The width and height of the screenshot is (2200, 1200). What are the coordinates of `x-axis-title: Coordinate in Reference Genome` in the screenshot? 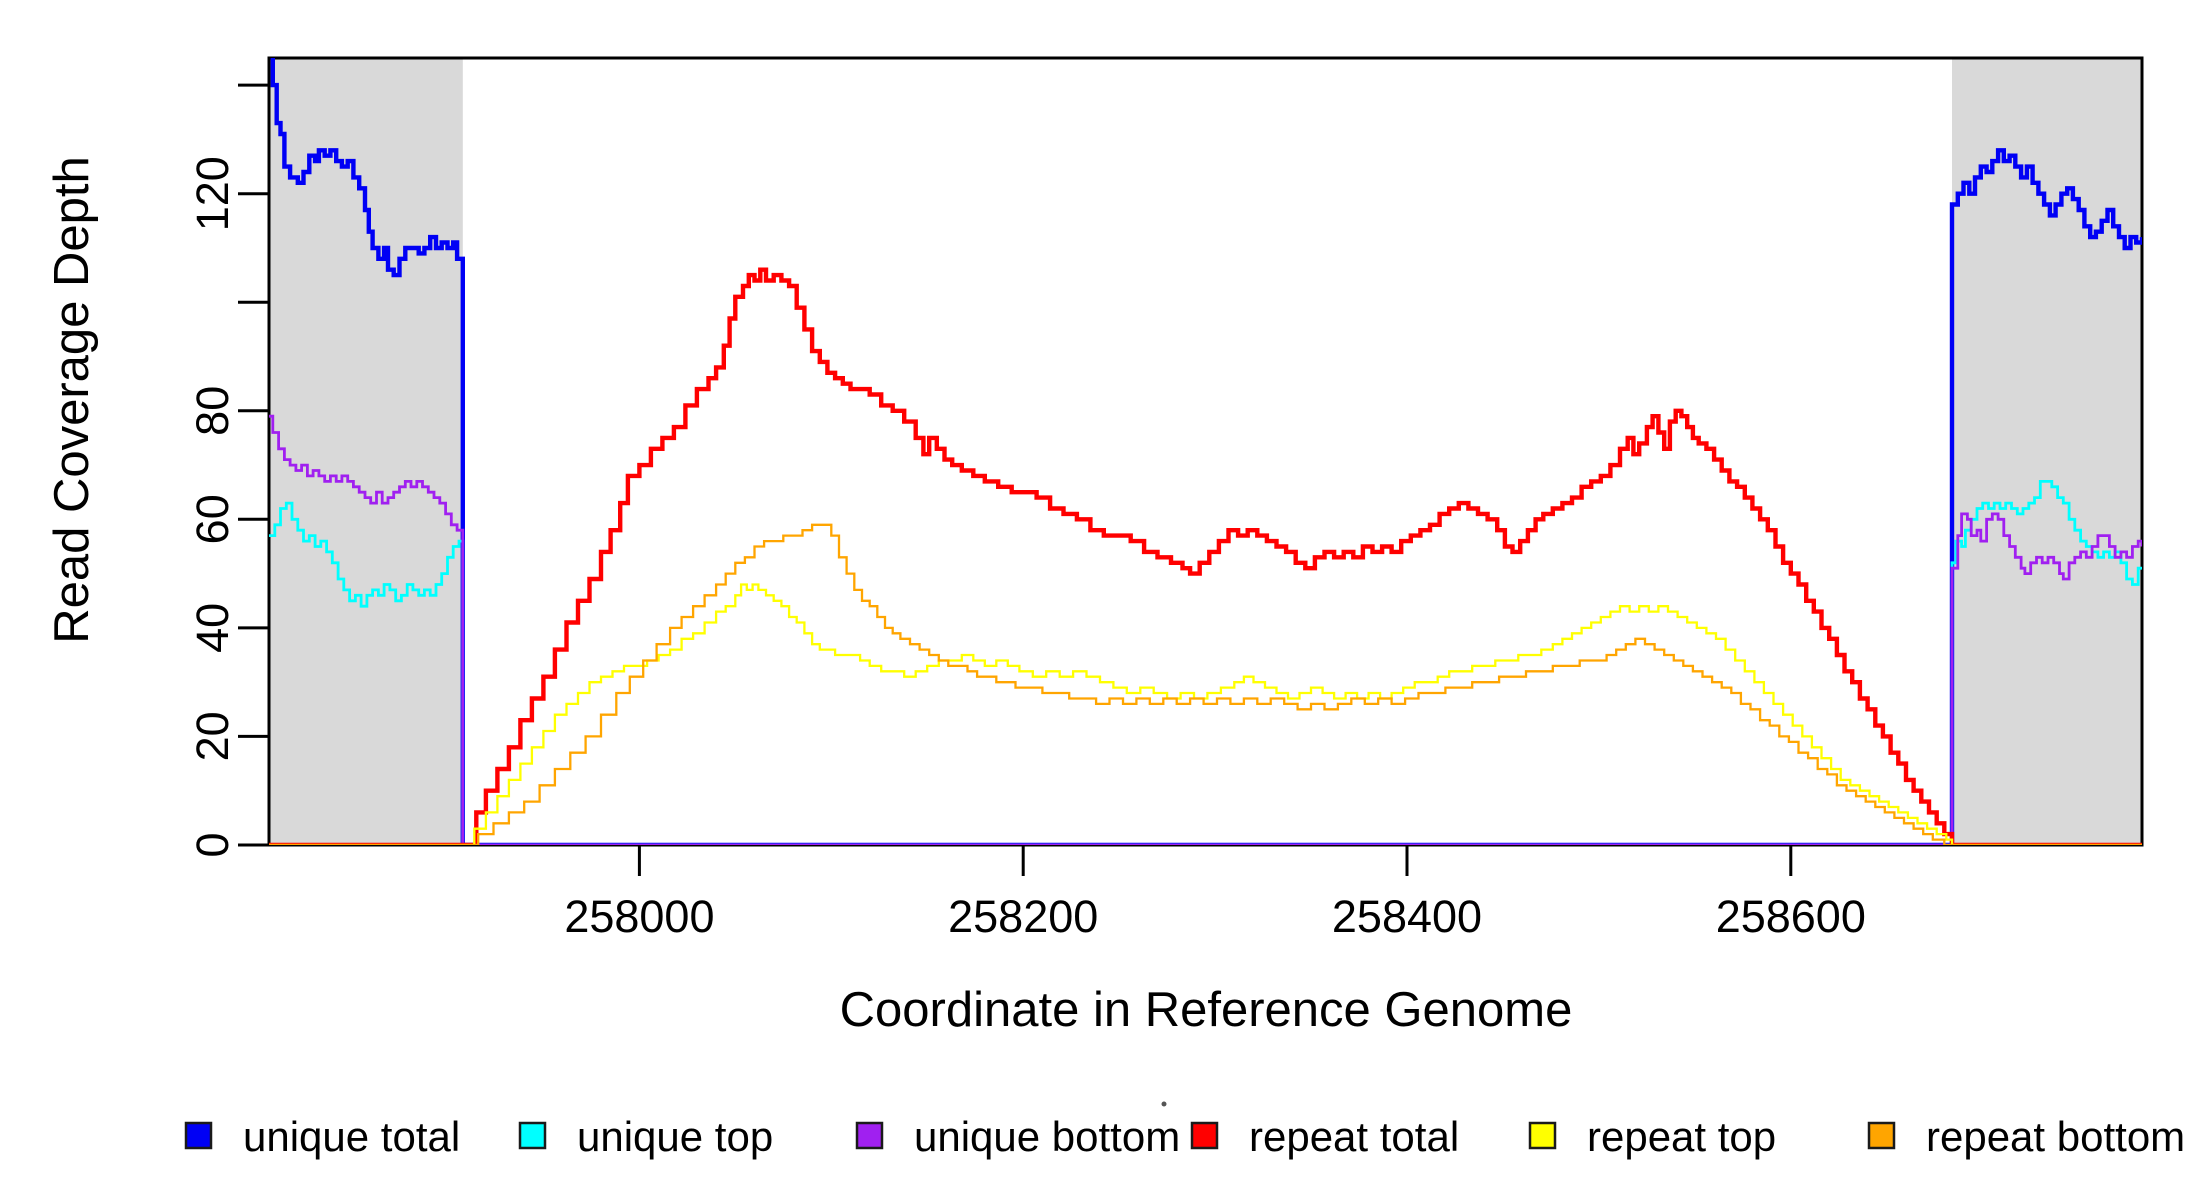 It's located at (1206, 1010).